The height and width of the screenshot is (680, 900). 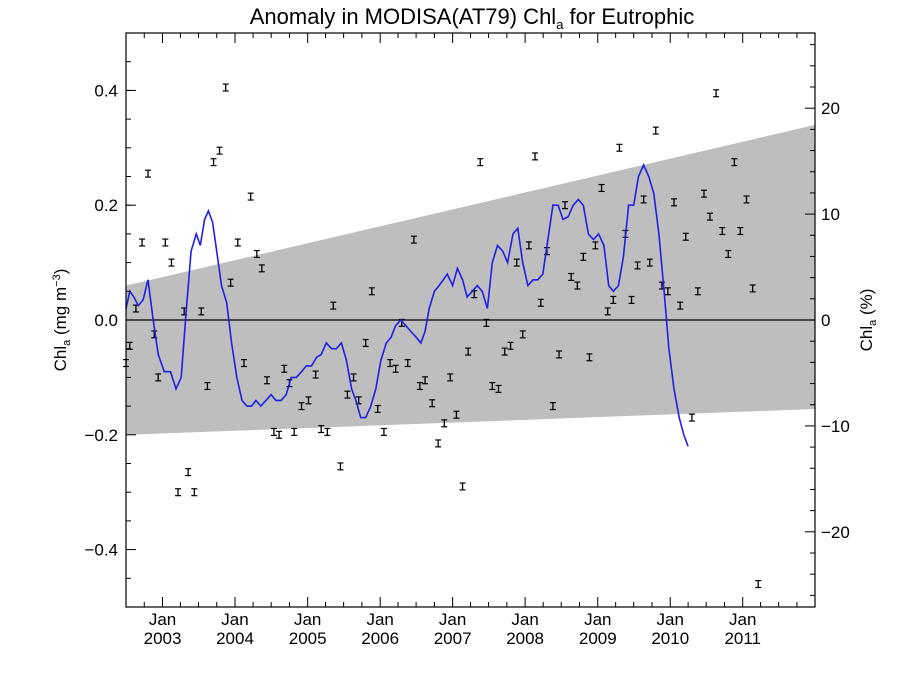 I want to click on y-axis-right-label: Chla (%), so click(x=868, y=320).